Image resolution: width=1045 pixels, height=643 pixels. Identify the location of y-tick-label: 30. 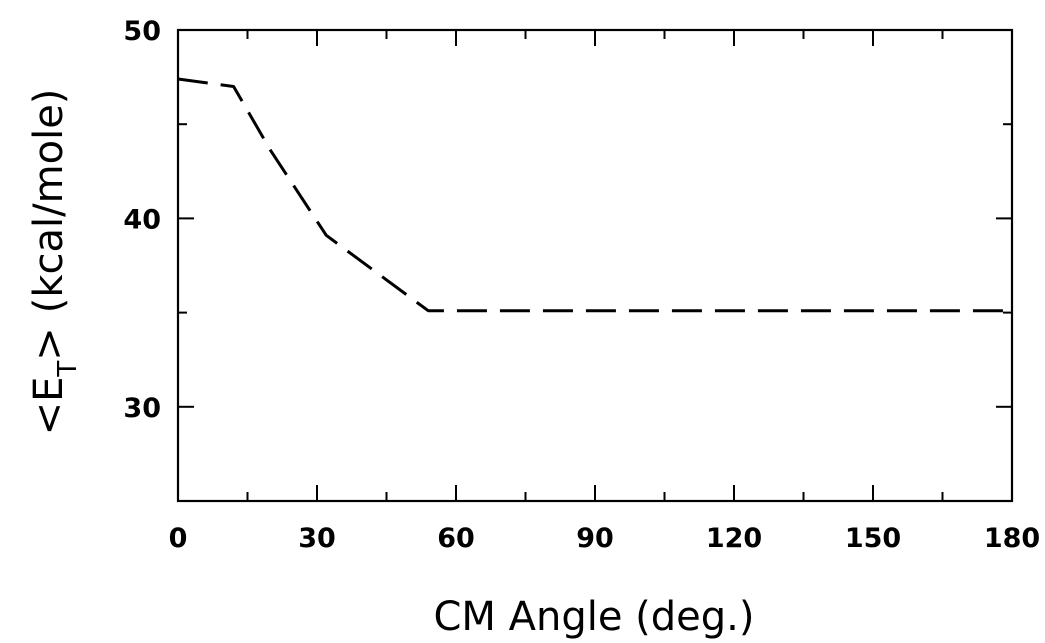
(142, 408).